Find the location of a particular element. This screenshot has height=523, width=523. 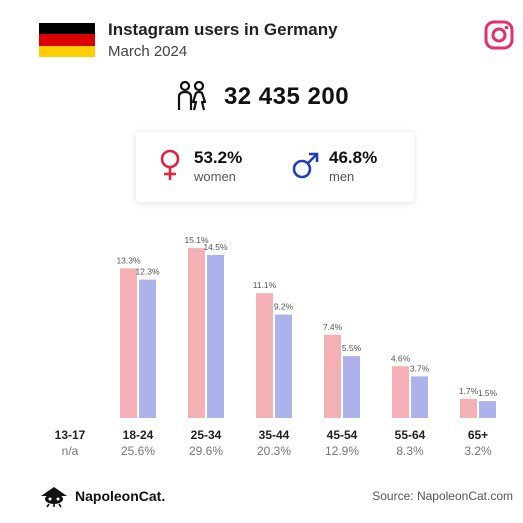

age-group-label-45-54: 45-54 is located at coordinates (342, 435).